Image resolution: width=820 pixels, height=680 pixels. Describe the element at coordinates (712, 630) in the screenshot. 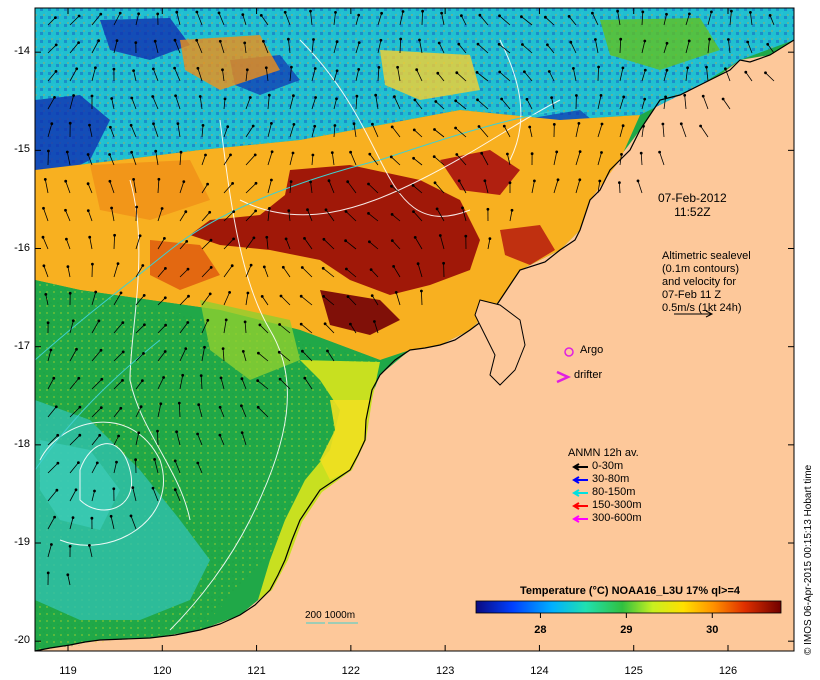

I see `colorbar-tick-label: 30` at that location.